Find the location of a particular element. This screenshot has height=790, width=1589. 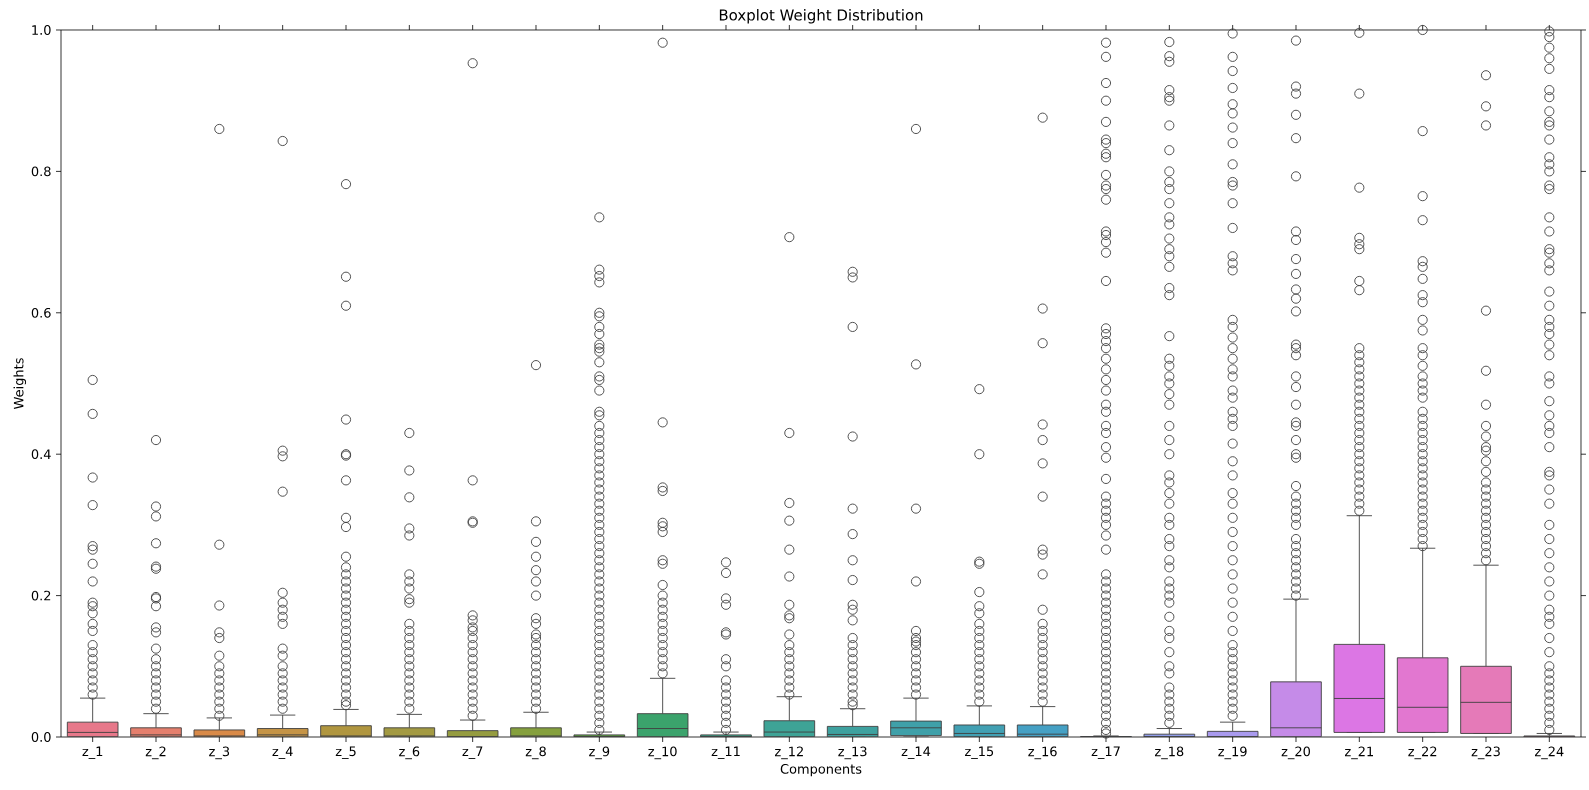

x-tick-label: z_15 is located at coordinates (979, 753).